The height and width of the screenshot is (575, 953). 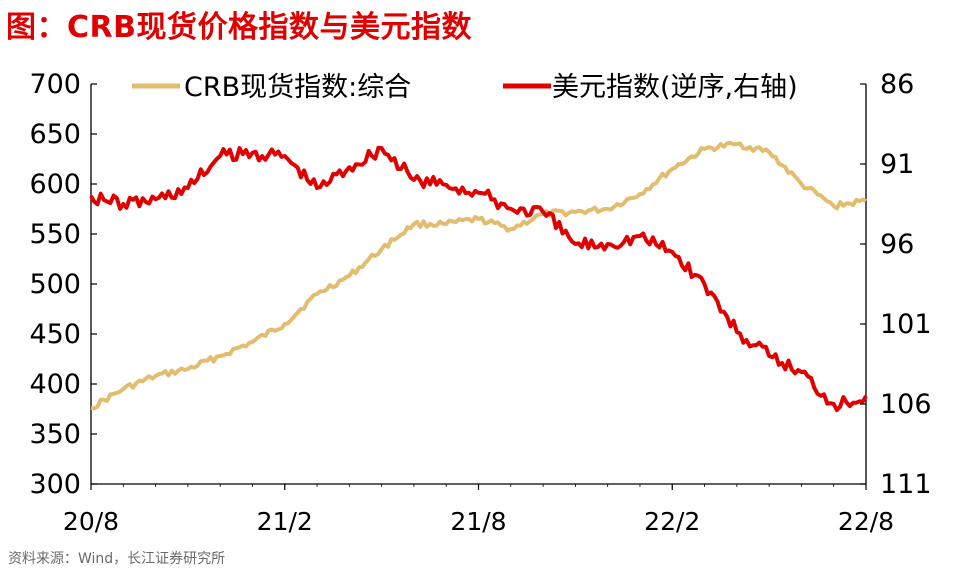 I want to click on x-tick-label: 21/2, so click(x=285, y=521).